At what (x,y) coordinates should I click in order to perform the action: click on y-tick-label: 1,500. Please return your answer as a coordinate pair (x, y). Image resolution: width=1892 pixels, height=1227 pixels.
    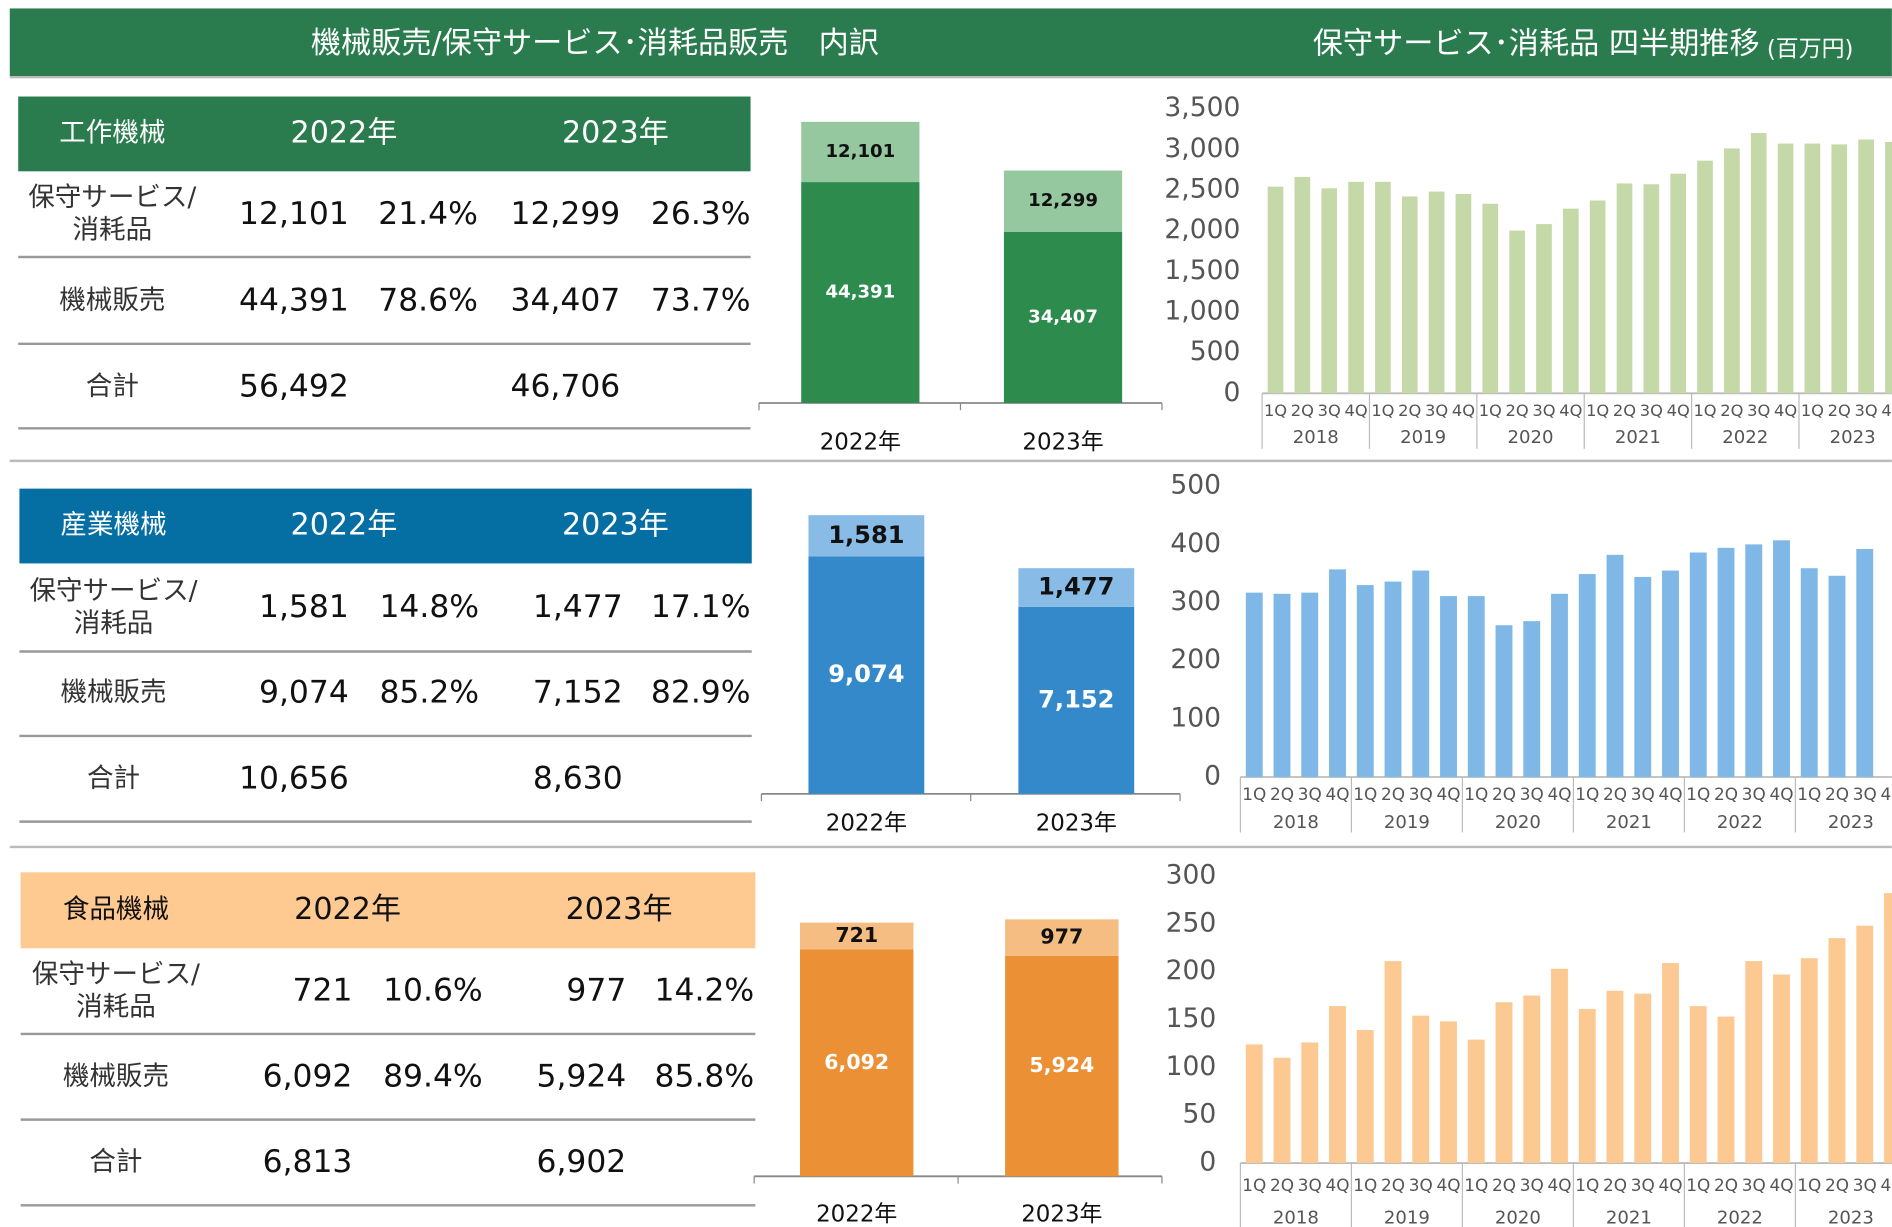
    Looking at the image, I should click on (1202, 270).